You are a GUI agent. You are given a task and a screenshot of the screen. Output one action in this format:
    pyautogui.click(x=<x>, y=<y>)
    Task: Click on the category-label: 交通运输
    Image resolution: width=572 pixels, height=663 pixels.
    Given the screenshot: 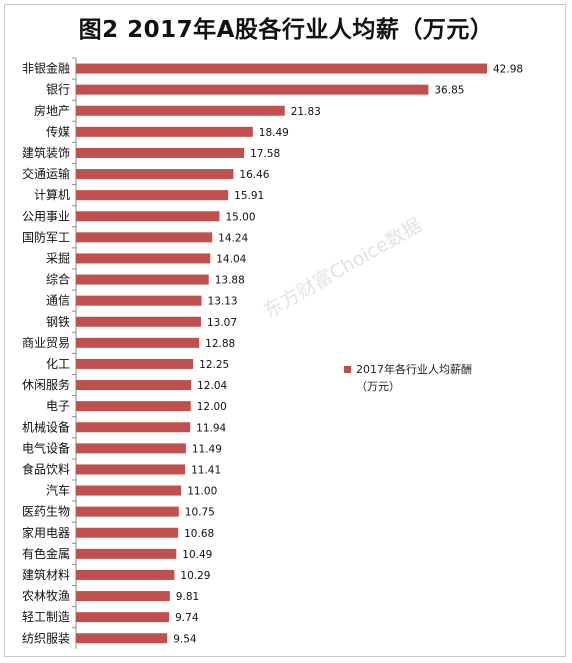 What is the action you would take?
    pyautogui.click(x=46, y=173)
    